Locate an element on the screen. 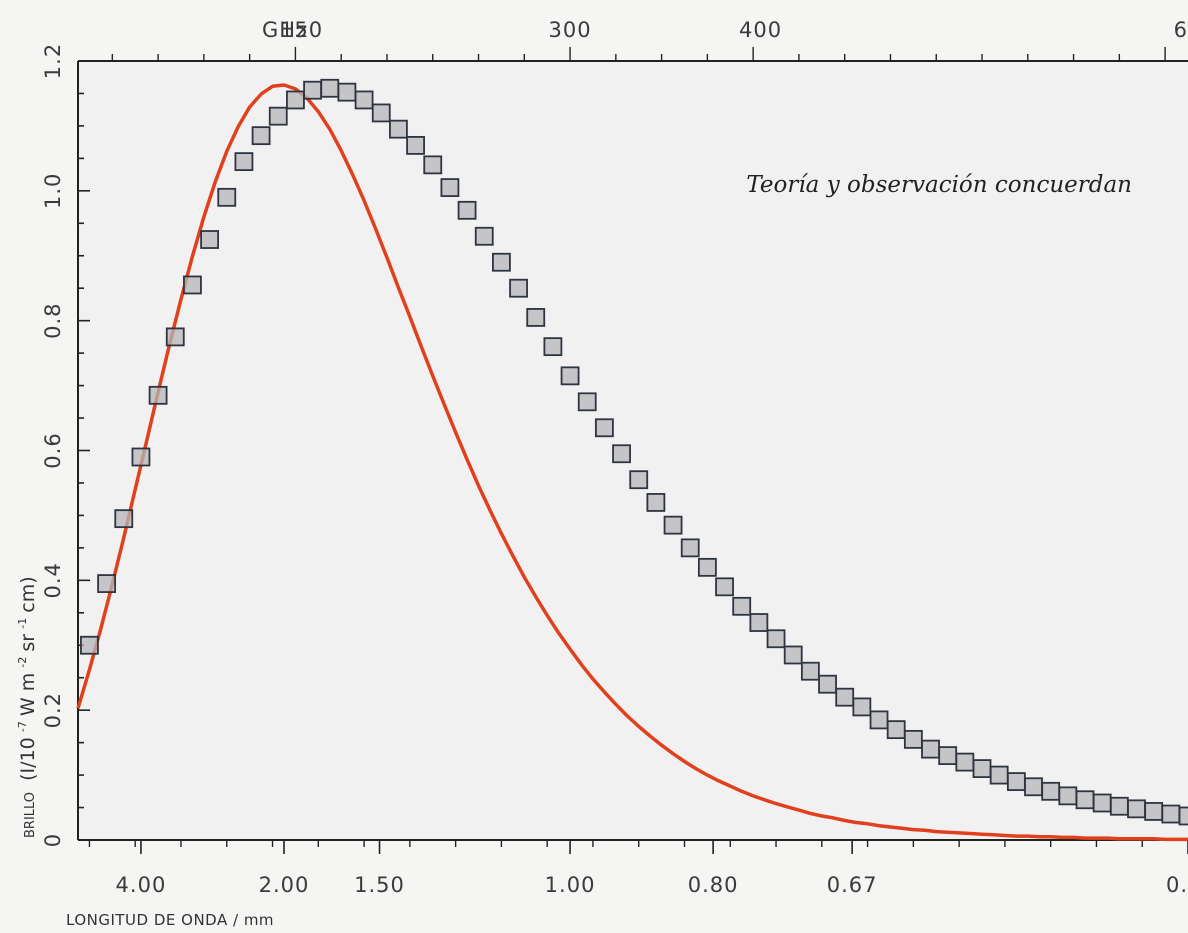 The image size is (1188, 933). top-tick-label: 150 is located at coordinates (301, 30).